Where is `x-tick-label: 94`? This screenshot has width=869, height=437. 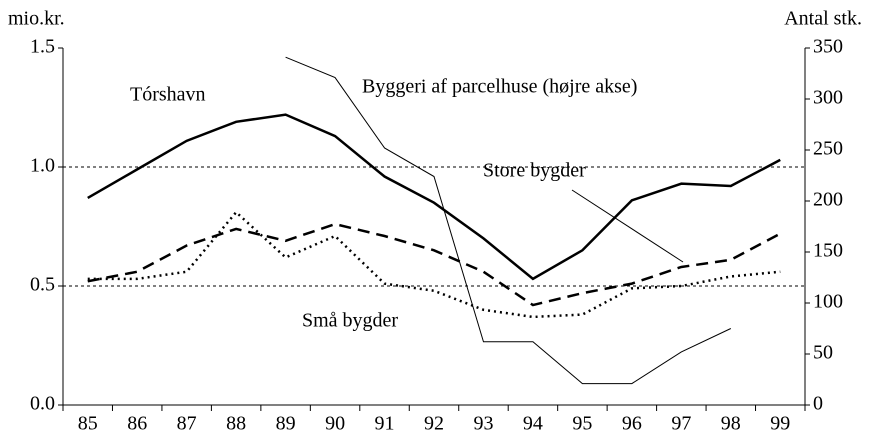
x-tick-label: 94 is located at coordinates (533, 424).